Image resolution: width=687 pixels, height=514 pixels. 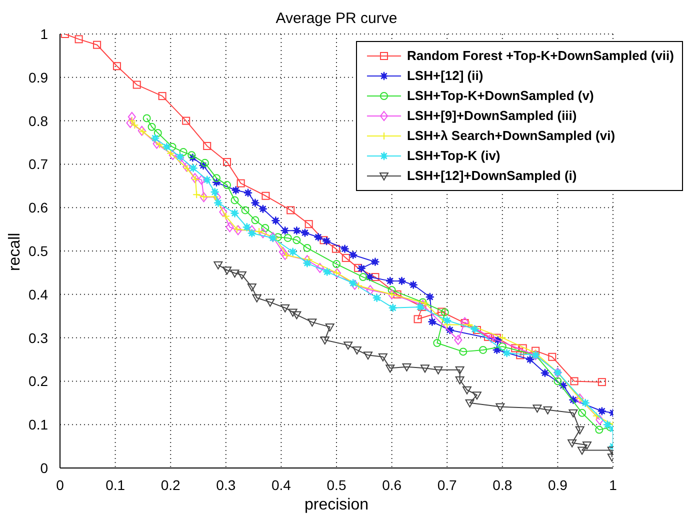 I want to click on legend-label: LSH+Top-K+DownSampled (v), so click(x=500, y=96).